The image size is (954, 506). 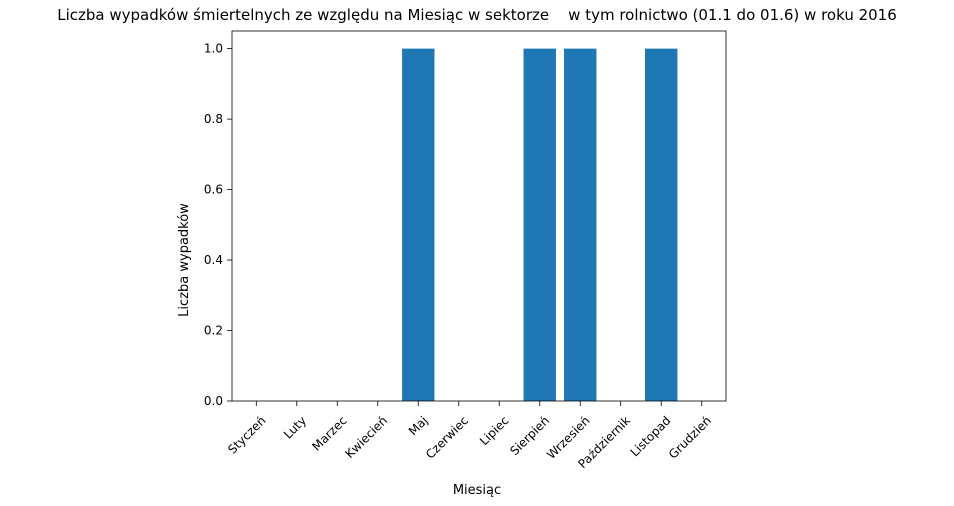 What do you see at coordinates (213, 190) in the screenshot?
I see `y-tick-label: 0.6` at bounding box center [213, 190].